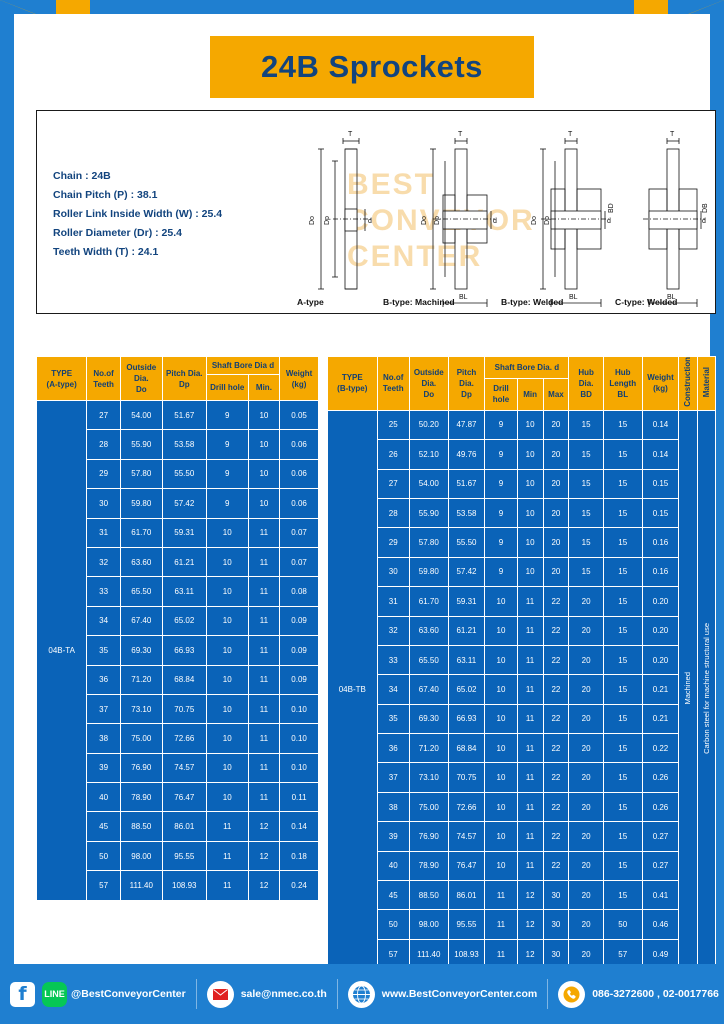 This screenshot has width=724, height=1024. Describe the element at coordinates (299, 885) in the screenshot. I see `cell-weight: 0.24` at that location.